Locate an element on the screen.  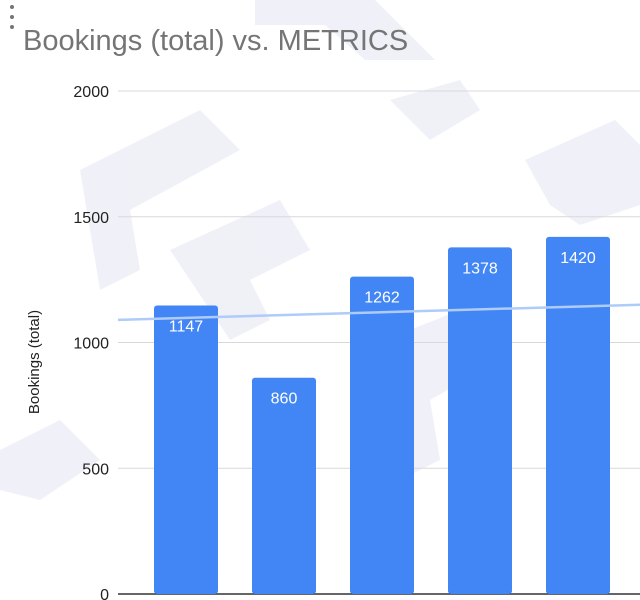
bar-data-label: 1378 is located at coordinates (480, 268).